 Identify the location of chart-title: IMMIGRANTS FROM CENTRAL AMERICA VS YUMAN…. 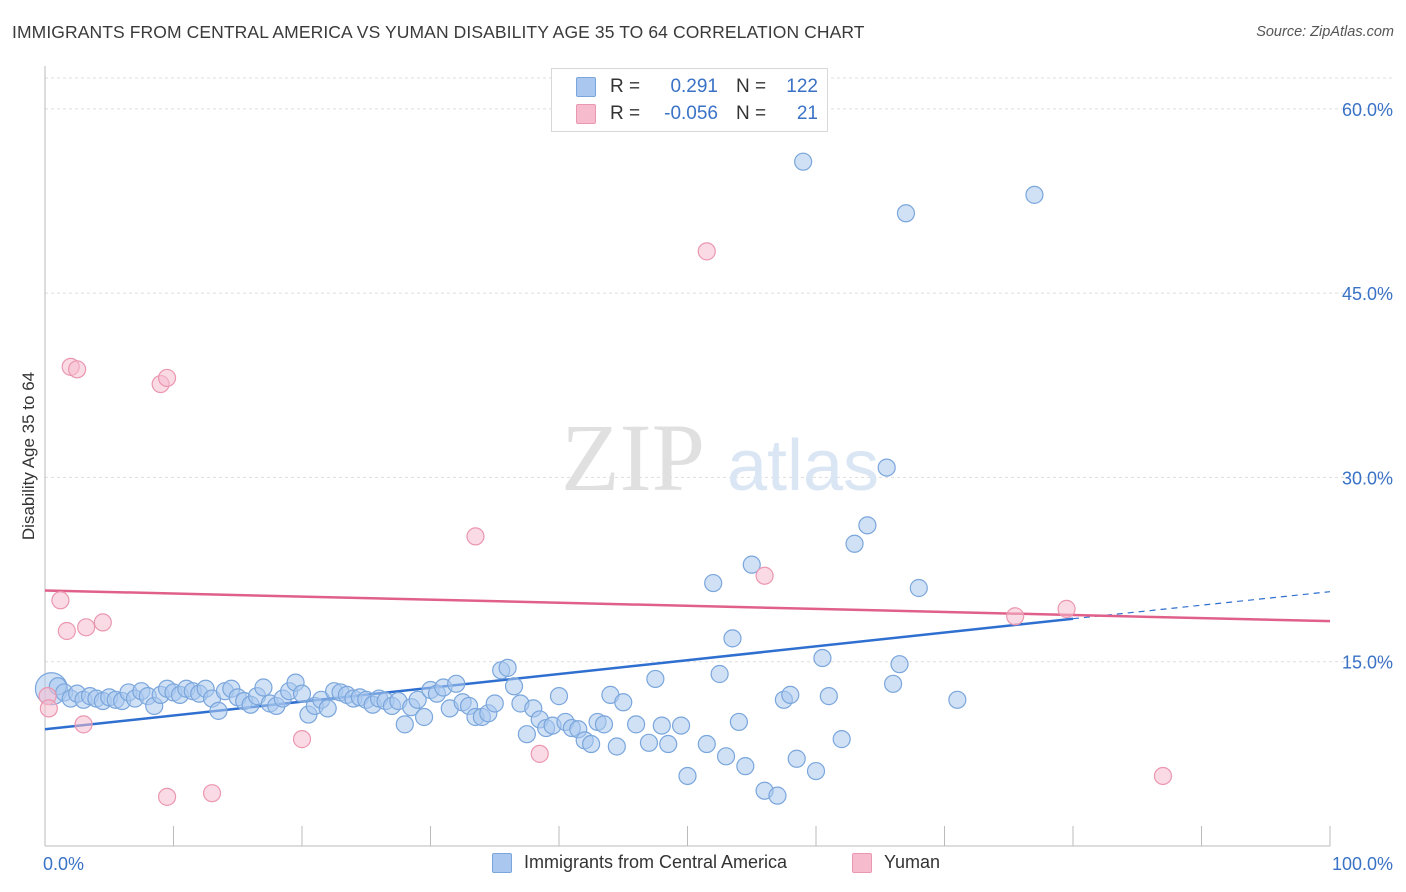
(438, 32).